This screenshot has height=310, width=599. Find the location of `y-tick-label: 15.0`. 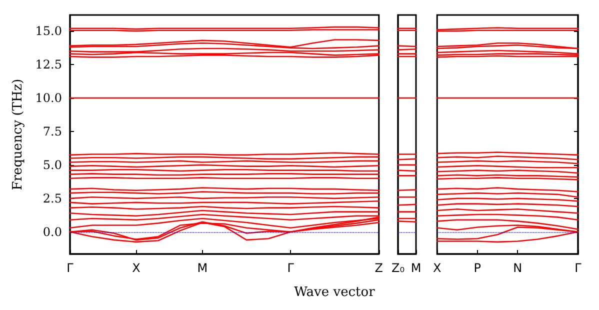

y-tick-label: 15.0 is located at coordinates (48, 31).